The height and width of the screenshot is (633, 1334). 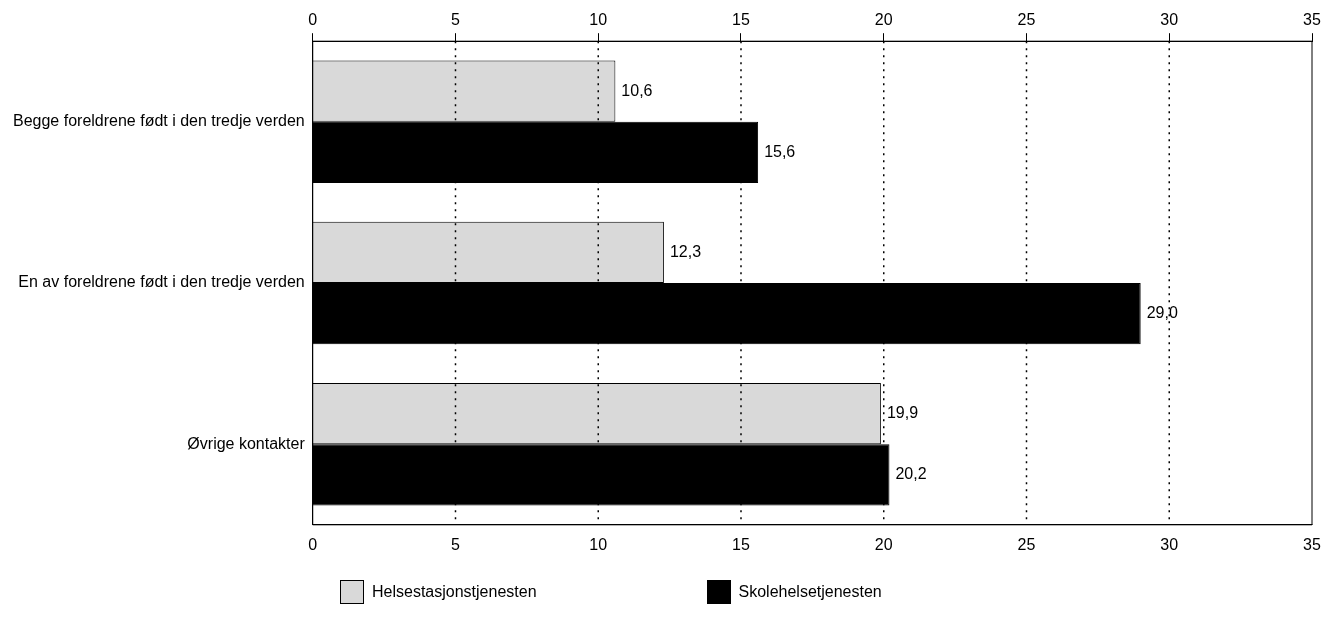 I want to click on data-label: 19,9, so click(x=902, y=412).